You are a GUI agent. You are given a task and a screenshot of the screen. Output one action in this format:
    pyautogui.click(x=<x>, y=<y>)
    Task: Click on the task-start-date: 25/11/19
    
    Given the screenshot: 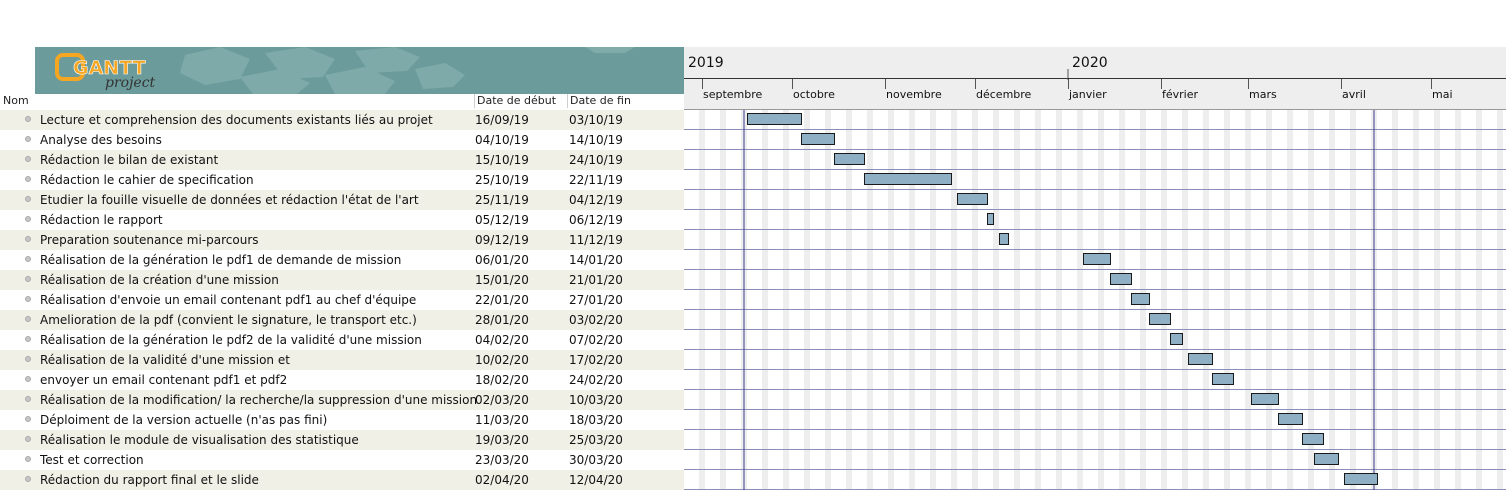 What is the action you would take?
    pyautogui.click(x=502, y=200)
    